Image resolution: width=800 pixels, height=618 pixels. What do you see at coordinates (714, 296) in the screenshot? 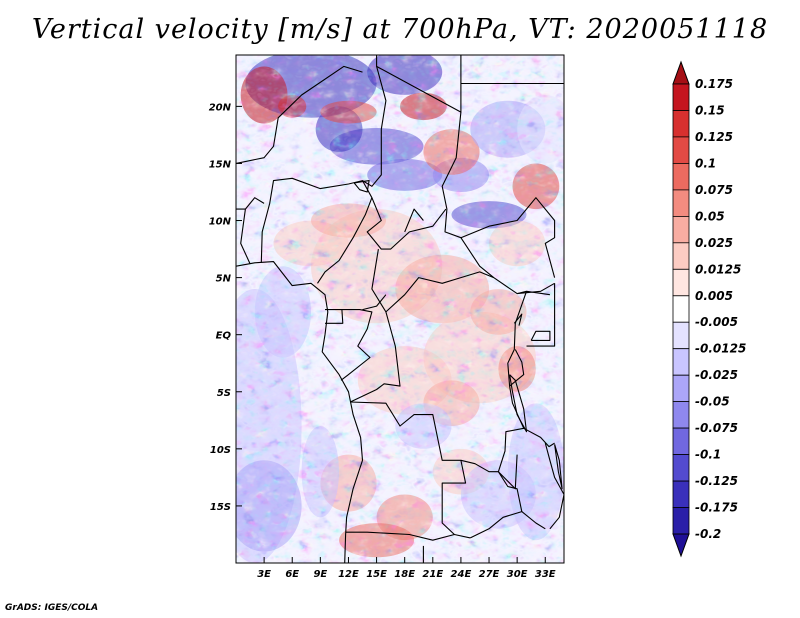
I see `colorbar-label: 0.005` at bounding box center [714, 296].